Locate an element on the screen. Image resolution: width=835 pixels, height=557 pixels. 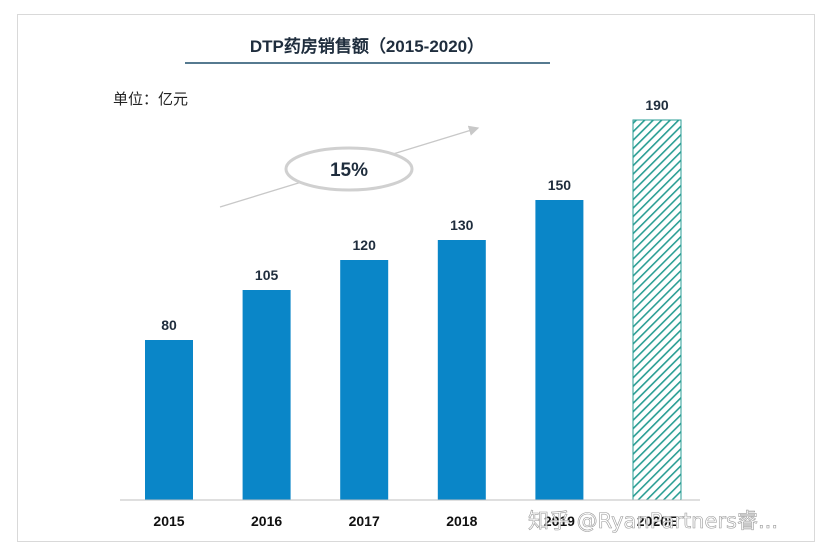
value-label-2018: 130 is located at coordinates (462, 225).